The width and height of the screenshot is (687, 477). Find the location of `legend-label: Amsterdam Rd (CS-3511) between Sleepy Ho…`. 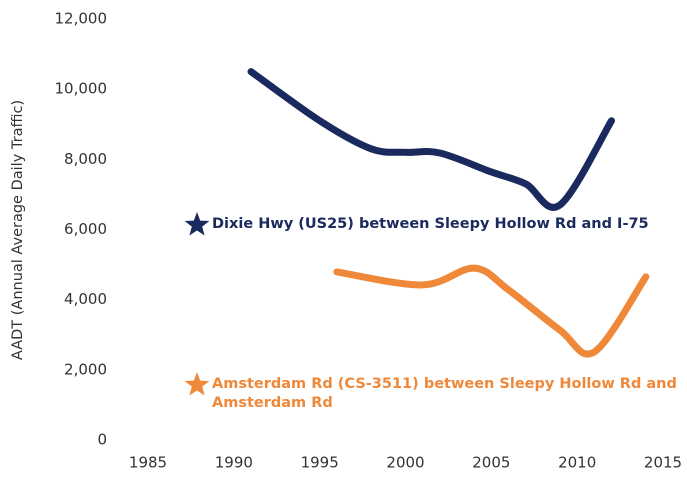

legend-label: Amsterdam Rd (CS-3511) between Sleepy Ho… is located at coordinates (444, 393).